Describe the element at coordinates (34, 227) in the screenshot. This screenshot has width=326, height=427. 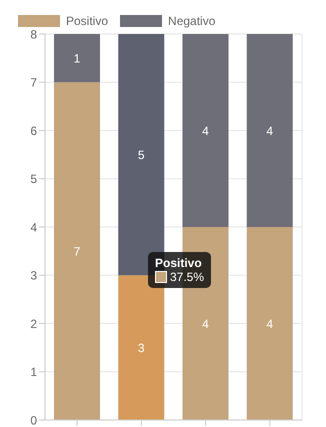
I see `y-tick-label: 4` at that location.